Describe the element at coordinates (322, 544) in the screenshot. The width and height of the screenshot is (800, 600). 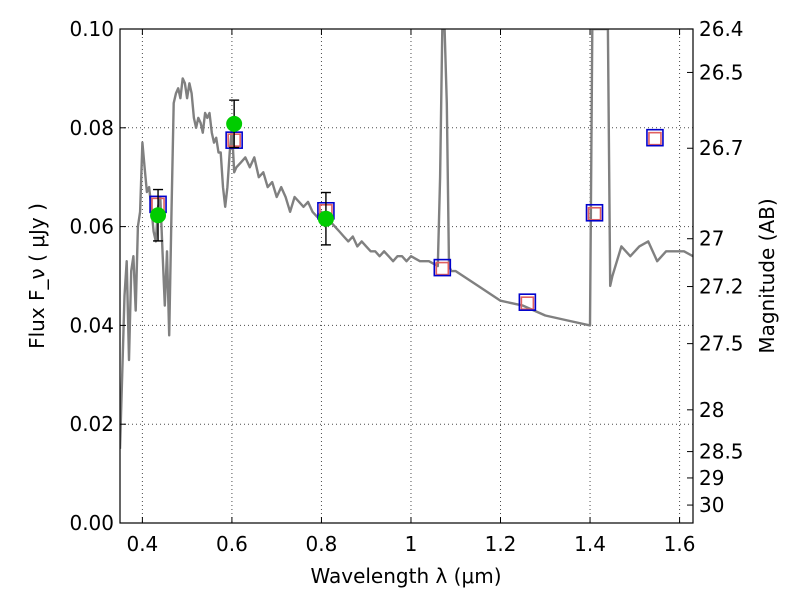
I see `x-tick-label: 0.8` at that location.